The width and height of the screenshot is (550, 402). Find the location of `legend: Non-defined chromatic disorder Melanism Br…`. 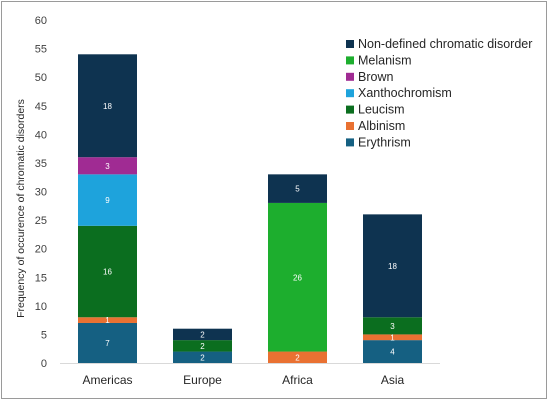

legend: Non-defined chromatic disorder Melanism Br… is located at coordinates (439, 93).